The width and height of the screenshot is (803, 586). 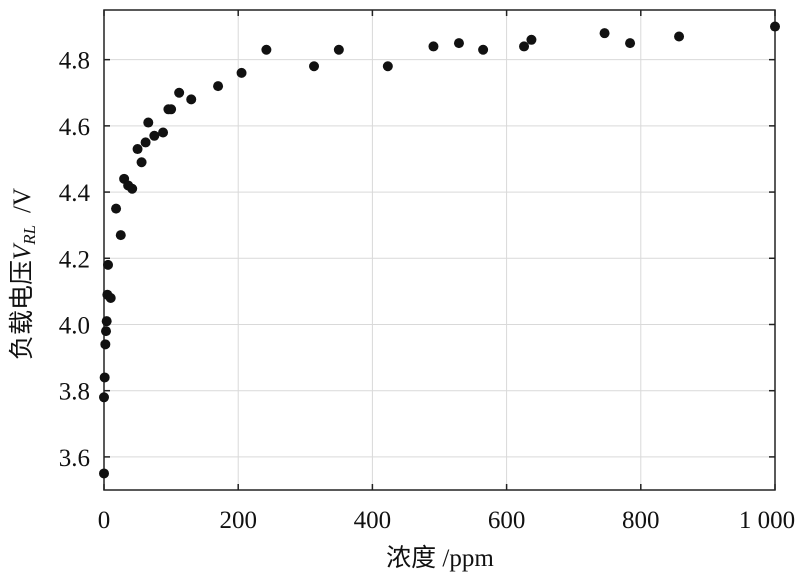 I want to click on y-axis-label-variable: V, so click(x=22, y=251).